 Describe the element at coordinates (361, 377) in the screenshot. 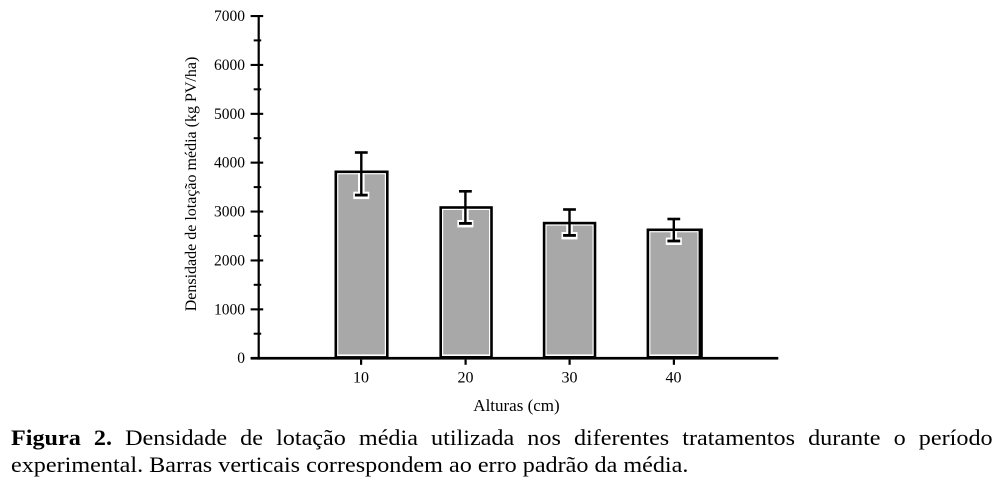

I see `svg-text: 10` at that location.